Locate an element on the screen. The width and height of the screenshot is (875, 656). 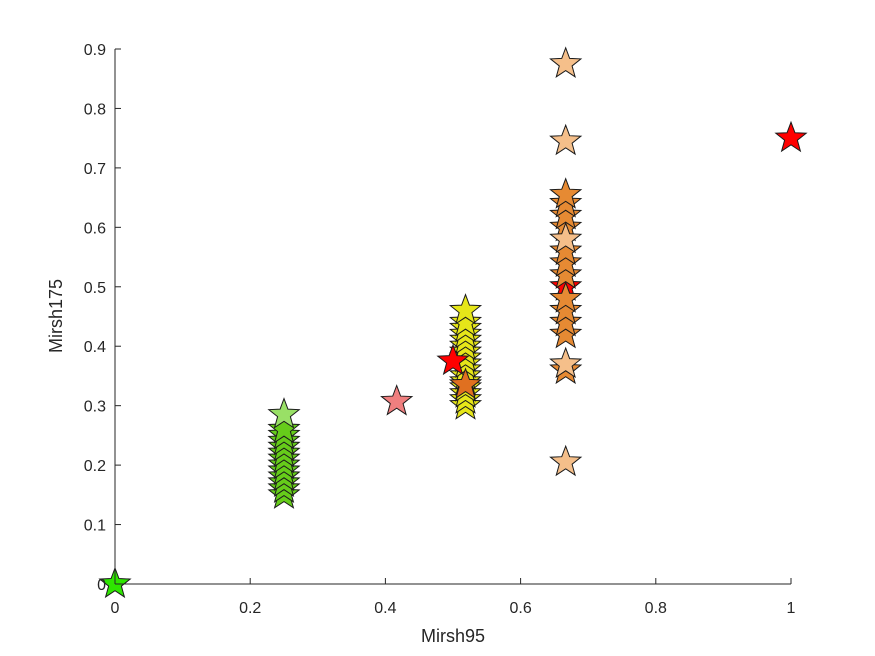
x-tick-label: 0 is located at coordinates (115, 608).